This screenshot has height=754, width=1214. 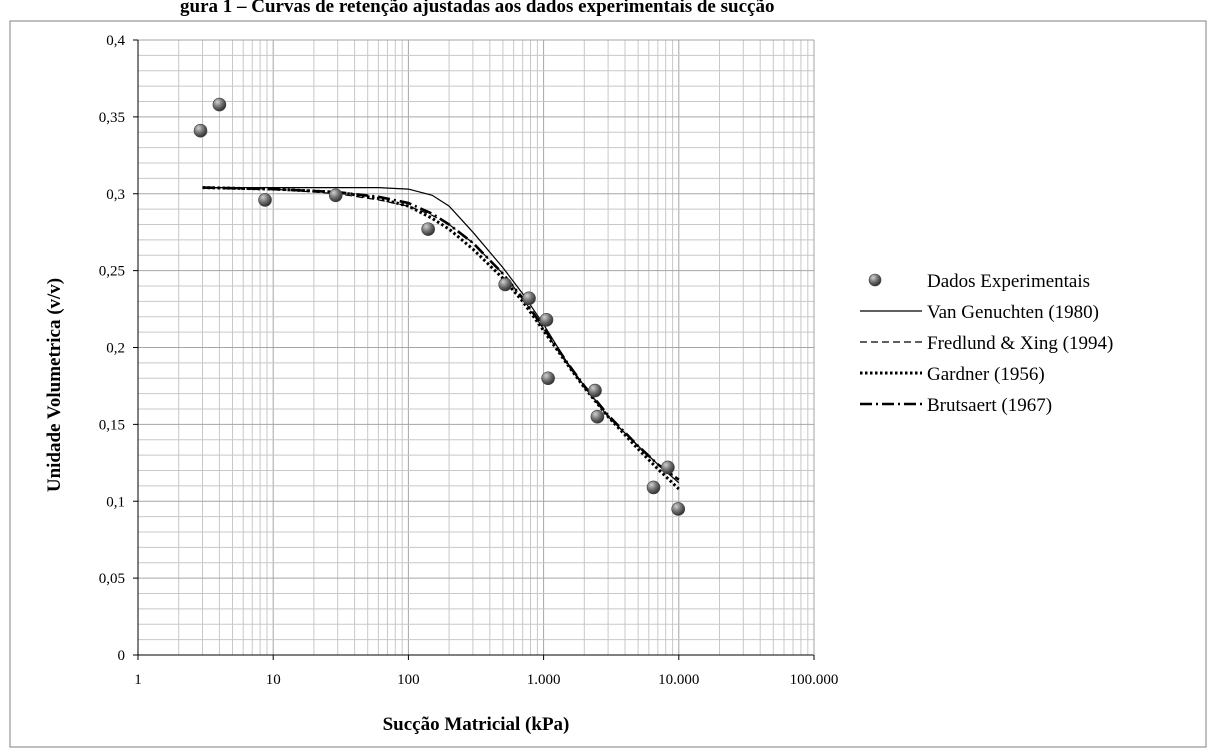 I want to click on y-tick-label: 0,2, so click(x=115, y=349).